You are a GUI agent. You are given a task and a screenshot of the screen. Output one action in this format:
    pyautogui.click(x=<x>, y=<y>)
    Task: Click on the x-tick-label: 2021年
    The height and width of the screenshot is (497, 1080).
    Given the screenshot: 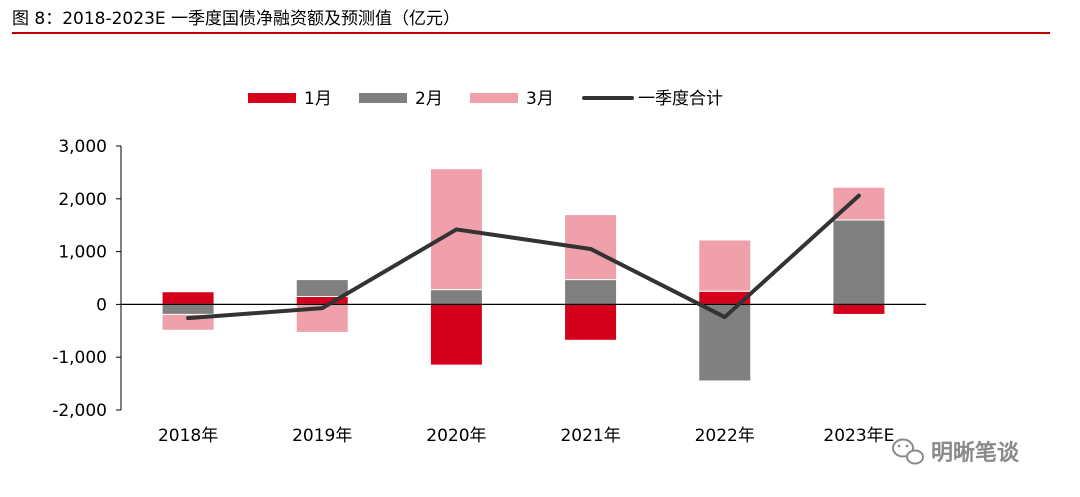 What is the action you would take?
    pyautogui.click(x=590, y=436)
    